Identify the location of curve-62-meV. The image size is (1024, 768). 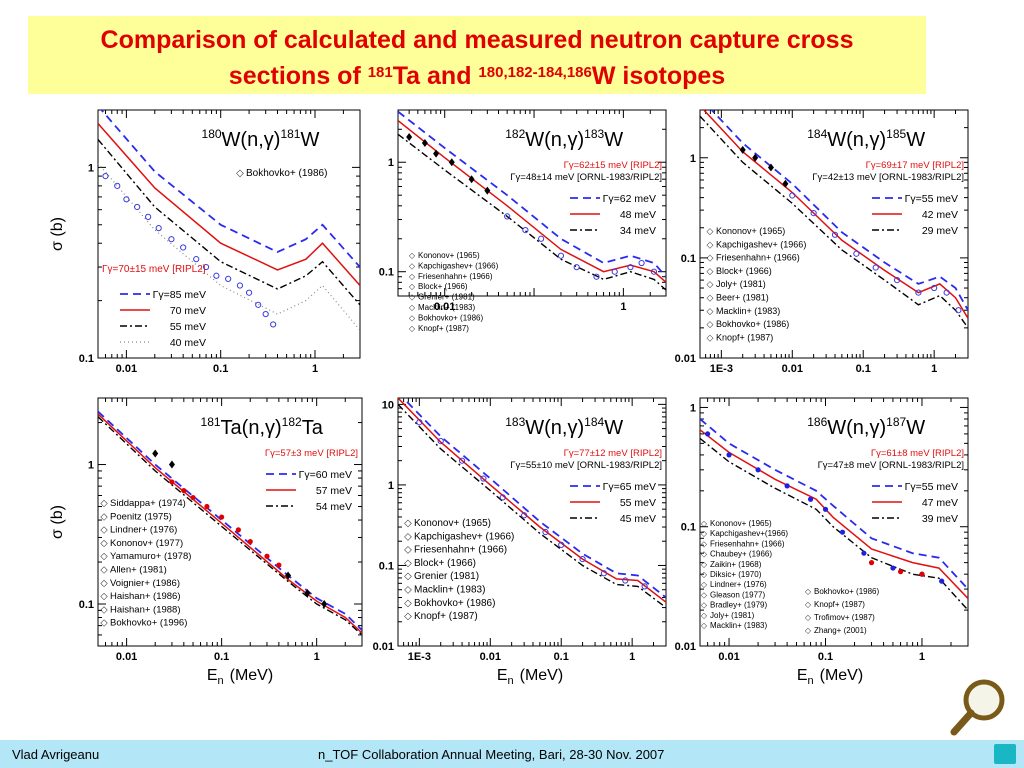
(532, 194).